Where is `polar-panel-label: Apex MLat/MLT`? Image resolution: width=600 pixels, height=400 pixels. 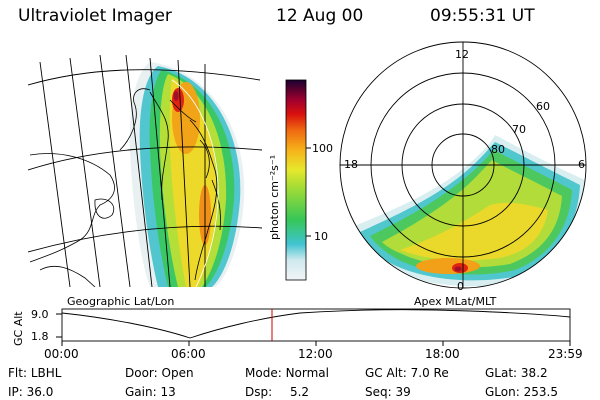 polar-panel-label: Apex MLat/MLT is located at coordinates (455, 301).